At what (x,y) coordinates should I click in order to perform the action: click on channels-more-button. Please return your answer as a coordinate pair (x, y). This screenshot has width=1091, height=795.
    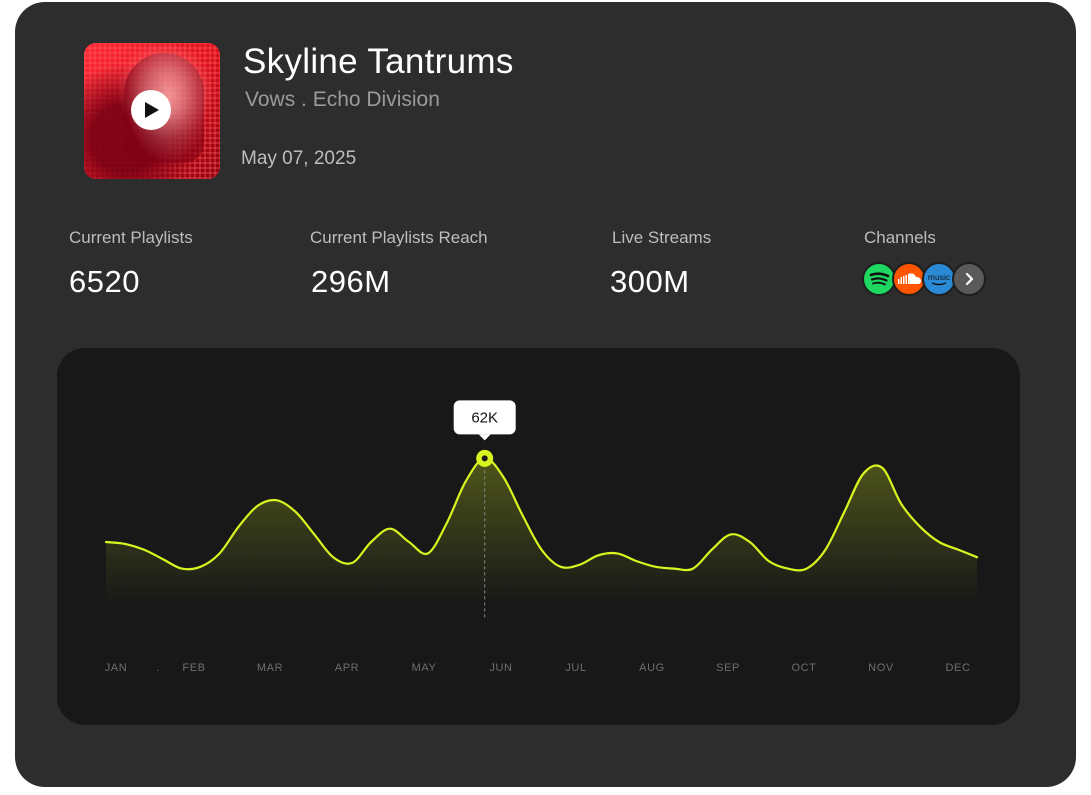
    Looking at the image, I should click on (969, 279).